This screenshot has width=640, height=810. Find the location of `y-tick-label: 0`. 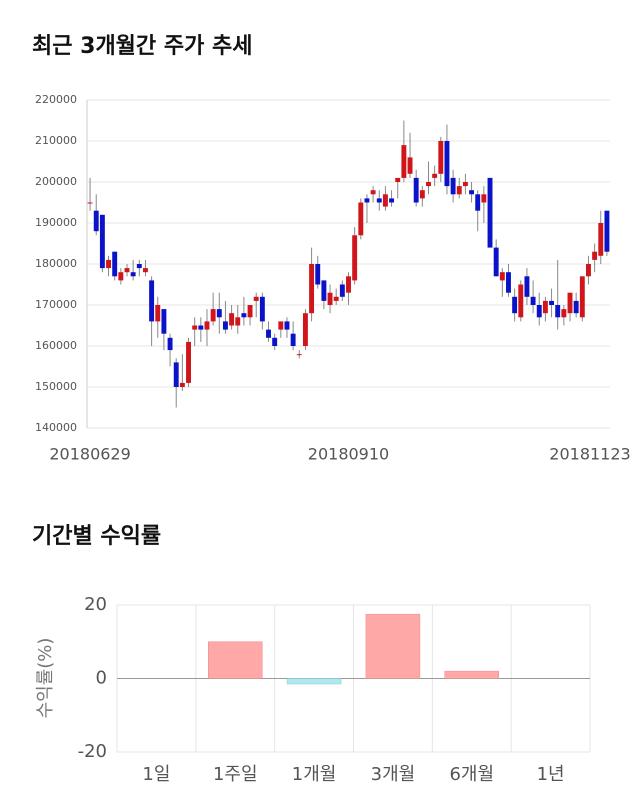

y-tick-label: 0 is located at coordinates (101, 678).